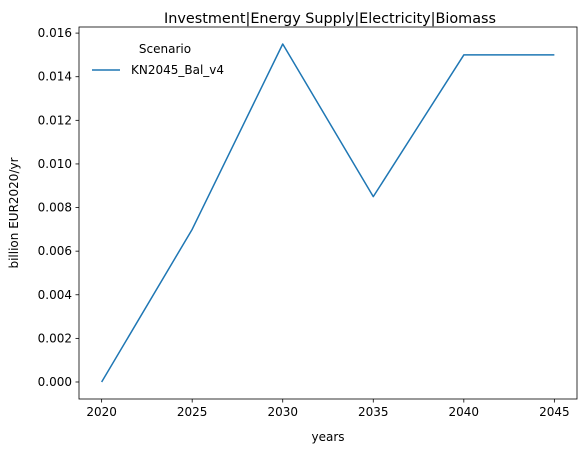  I want to click on y-axis-label: billion EUR2020/yr, so click(14, 212).